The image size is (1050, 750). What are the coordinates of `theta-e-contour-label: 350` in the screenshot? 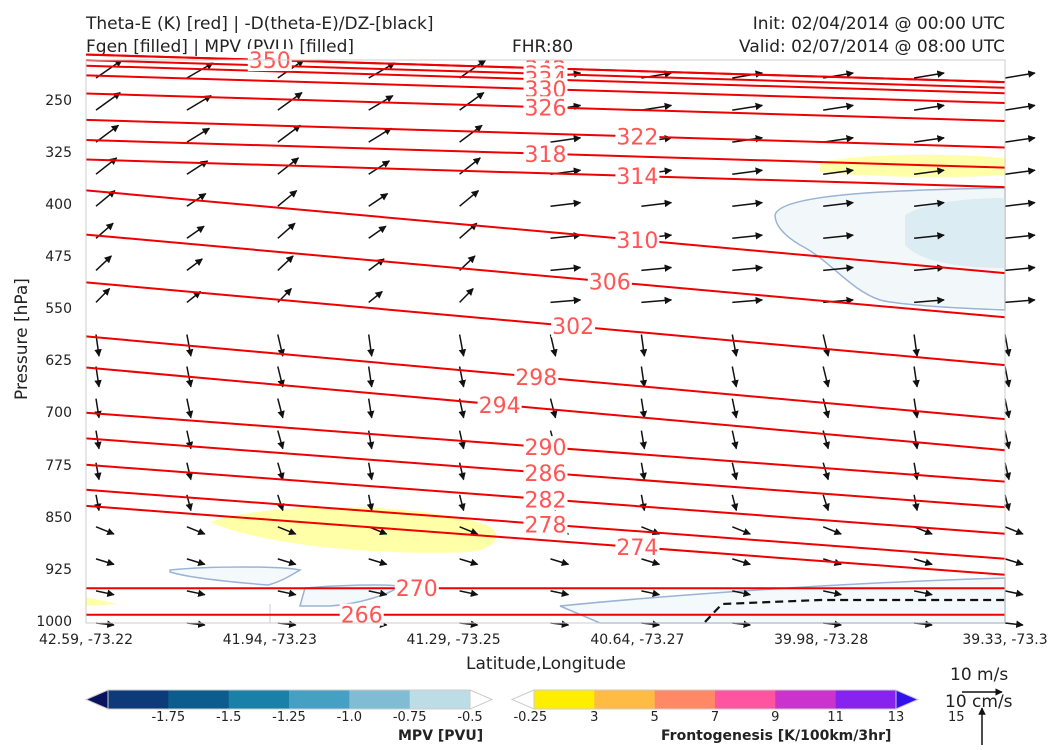 It's located at (270, 61).